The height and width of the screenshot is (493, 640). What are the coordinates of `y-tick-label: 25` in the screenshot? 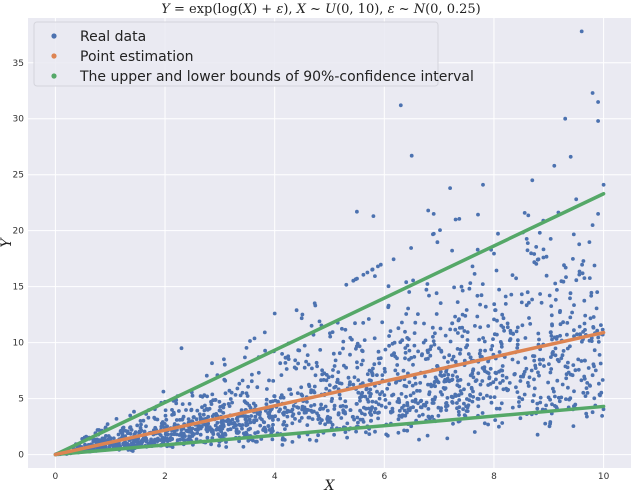 It's located at (18, 176).